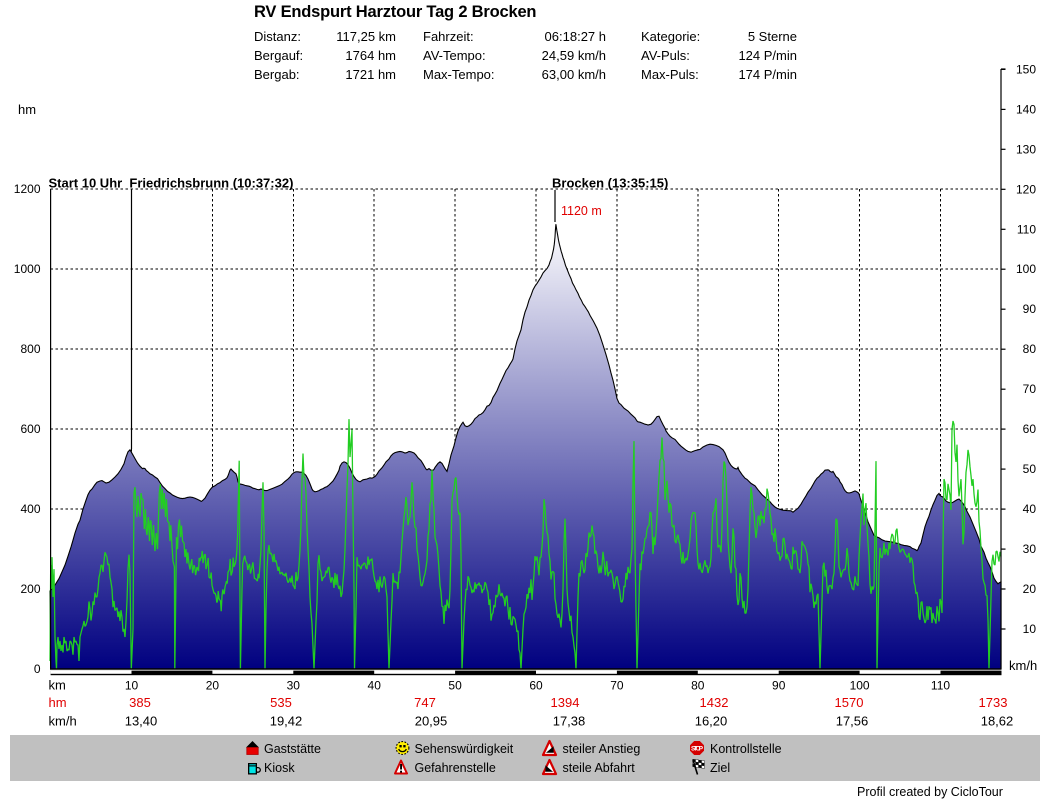 Image resolution: width=1050 pixels, height=800 pixels. Describe the element at coordinates (993, 702) in the screenshot. I see `svg-text: 1733` at that location.